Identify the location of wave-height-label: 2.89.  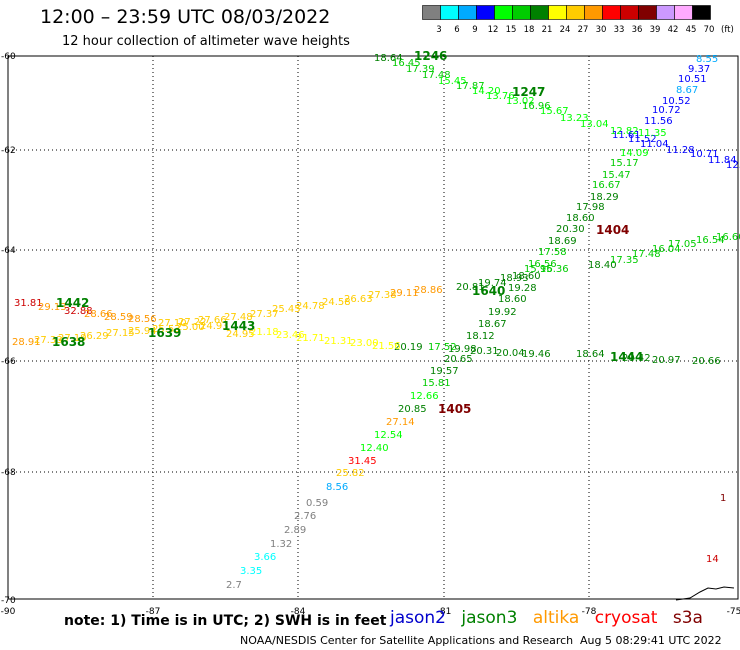
(295, 530).